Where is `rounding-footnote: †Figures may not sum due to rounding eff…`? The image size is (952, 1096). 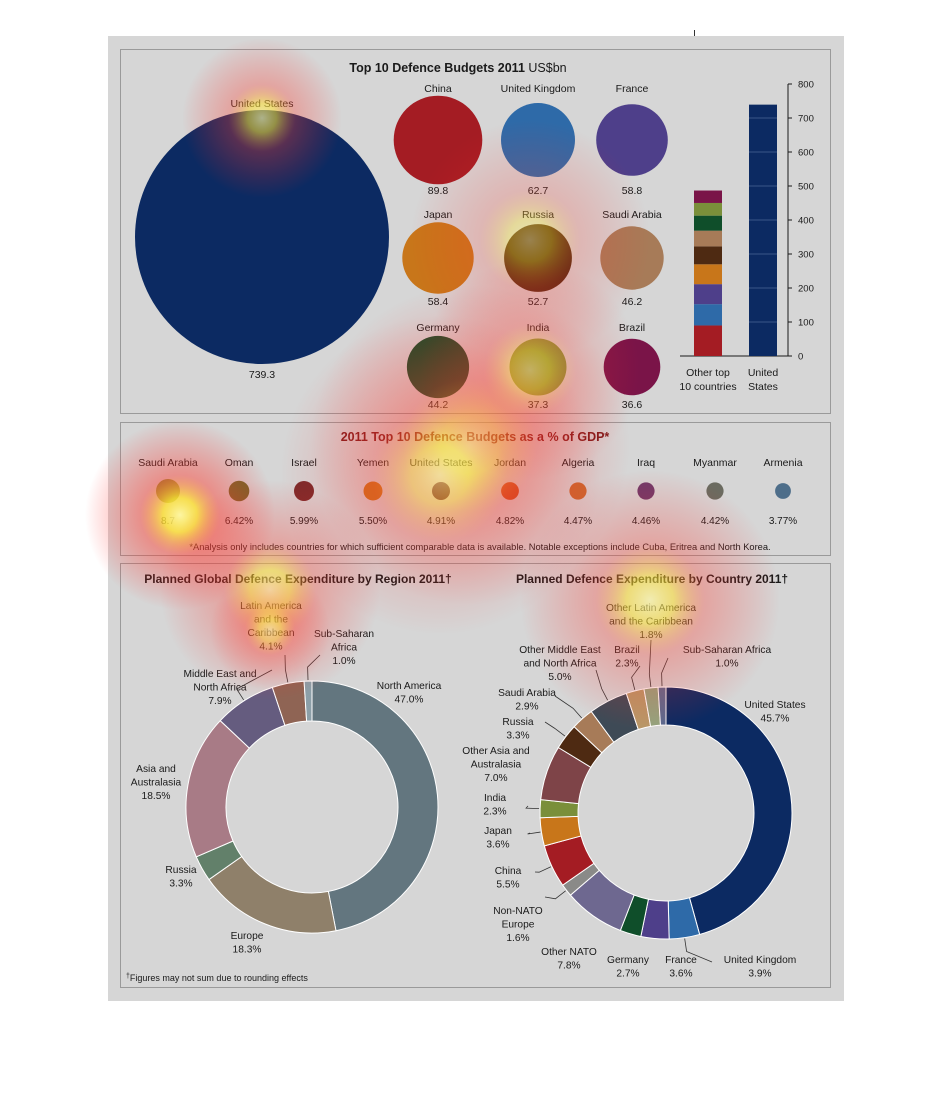 rounding-footnote: †Figures may not sum due to rounding eff… is located at coordinates (217, 978).